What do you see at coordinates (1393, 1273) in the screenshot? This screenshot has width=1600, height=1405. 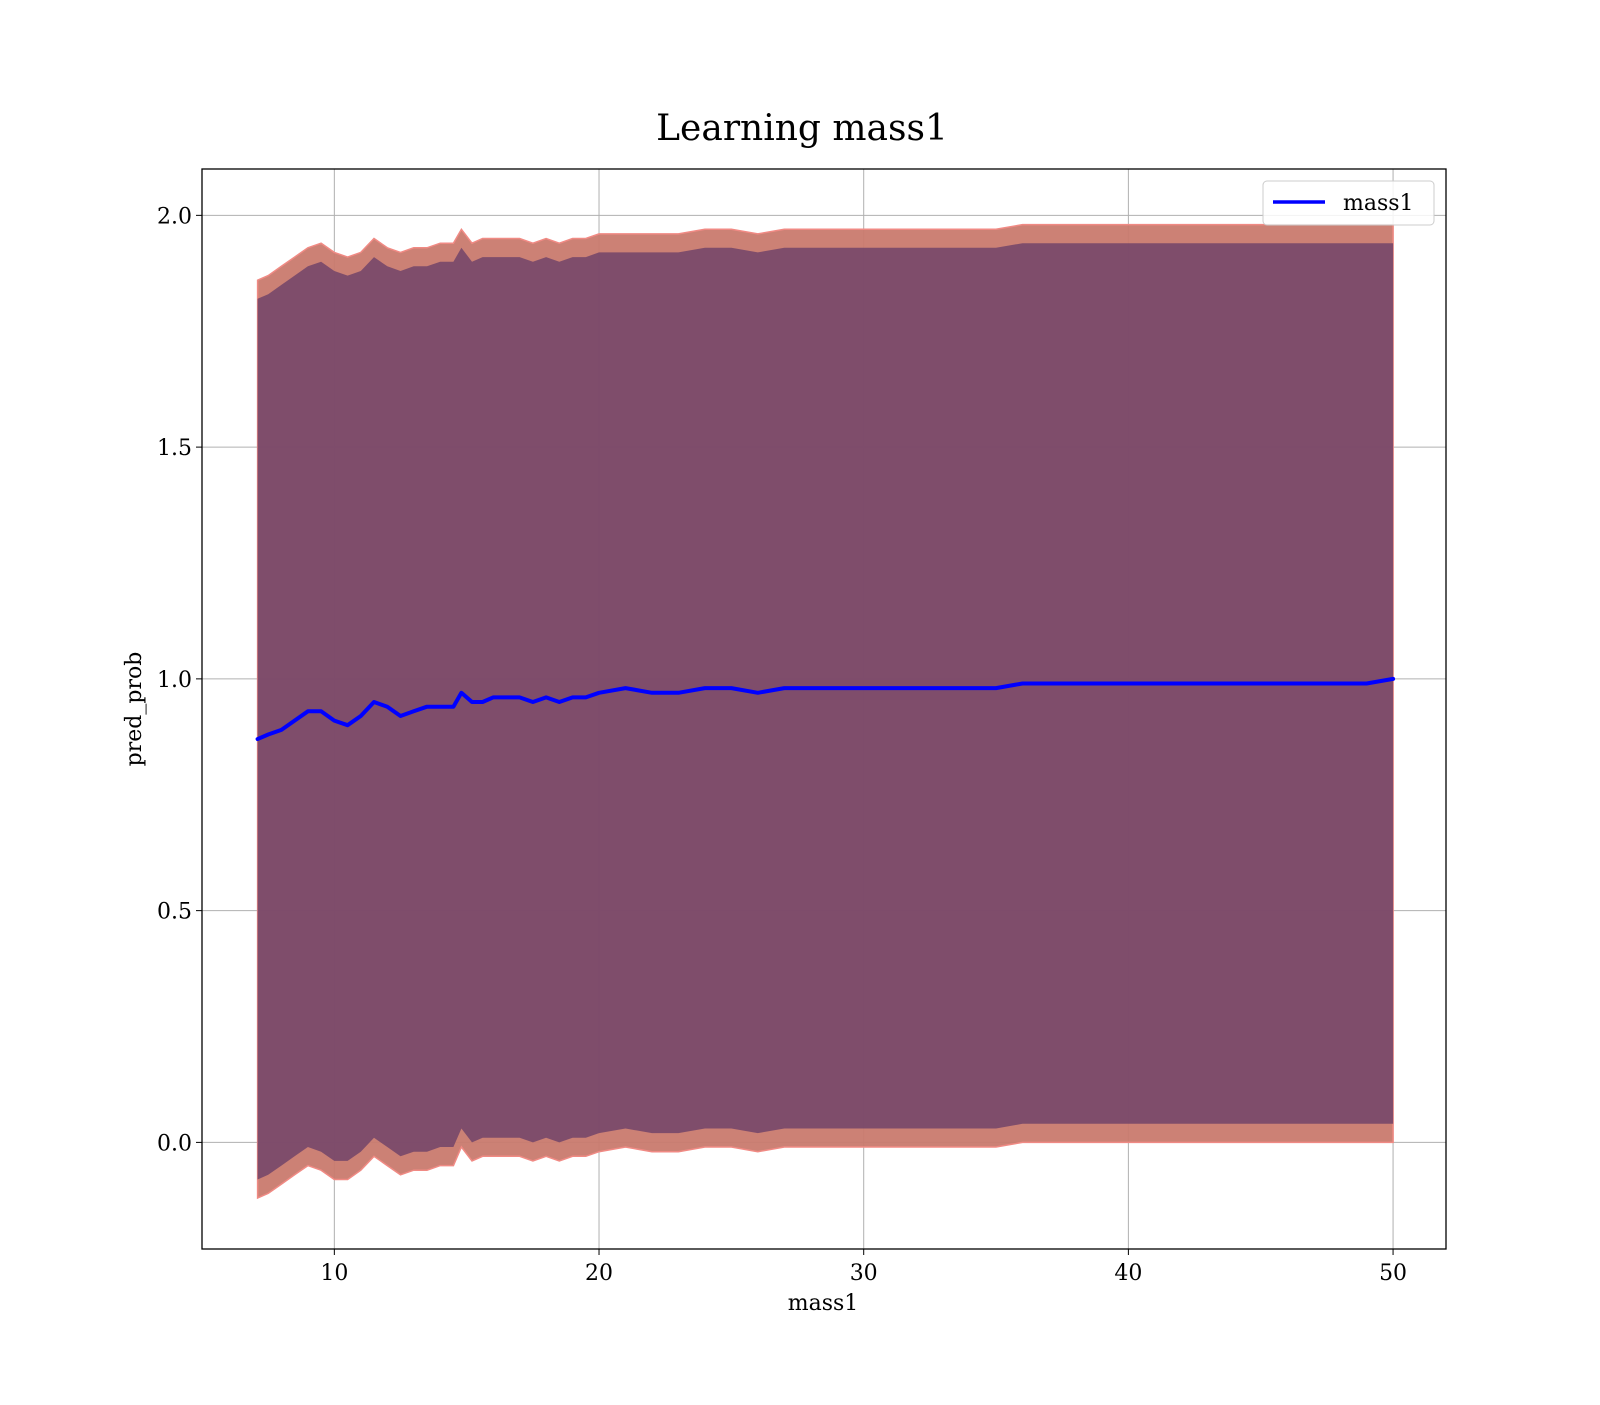 I see `x-tick-label: 50` at bounding box center [1393, 1273].